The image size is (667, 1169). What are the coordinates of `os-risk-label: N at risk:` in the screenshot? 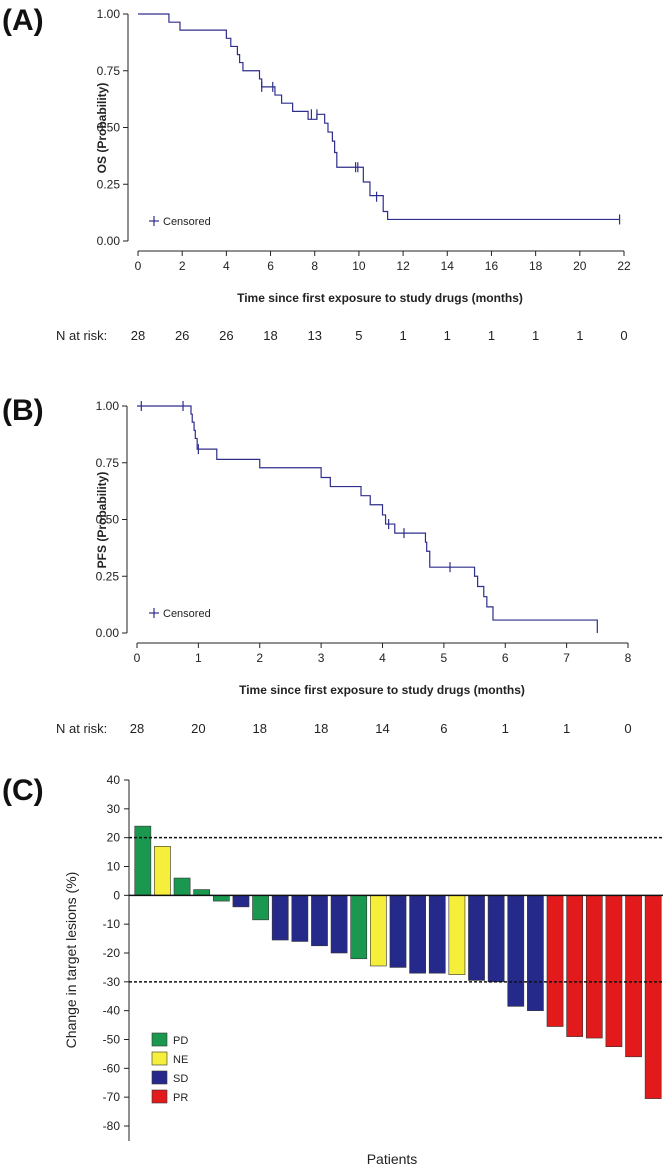 It's located at (81, 335).